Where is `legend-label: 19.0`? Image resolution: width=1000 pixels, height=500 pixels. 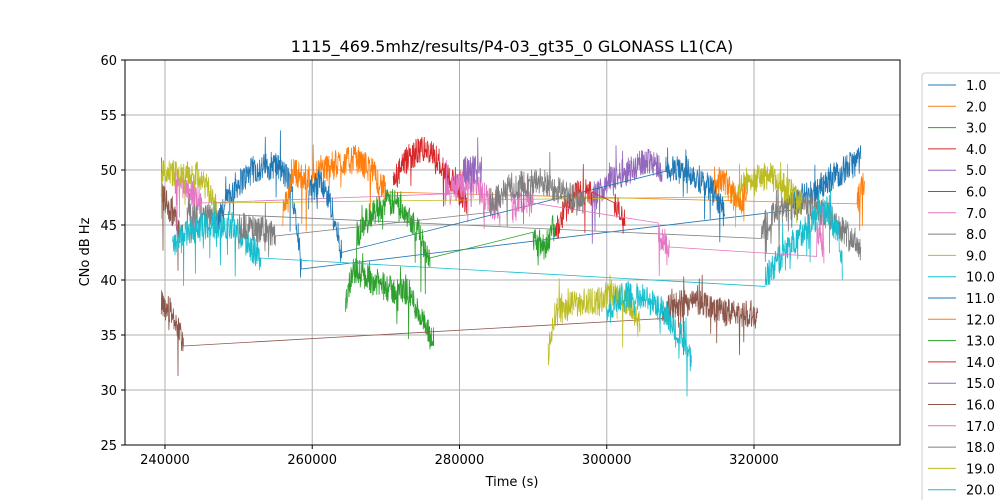 legend-label: 19.0 is located at coordinates (980, 469).